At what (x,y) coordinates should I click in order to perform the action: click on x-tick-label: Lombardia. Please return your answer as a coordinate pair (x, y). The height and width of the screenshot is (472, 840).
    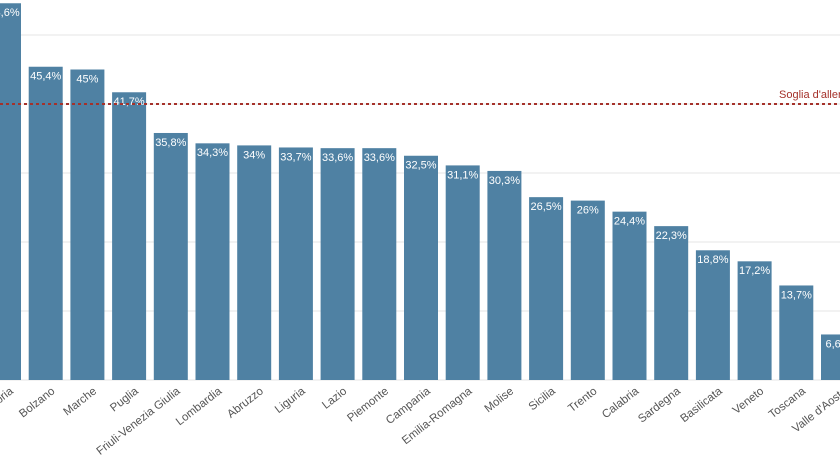
    Looking at the image, I should click on (199, 406).